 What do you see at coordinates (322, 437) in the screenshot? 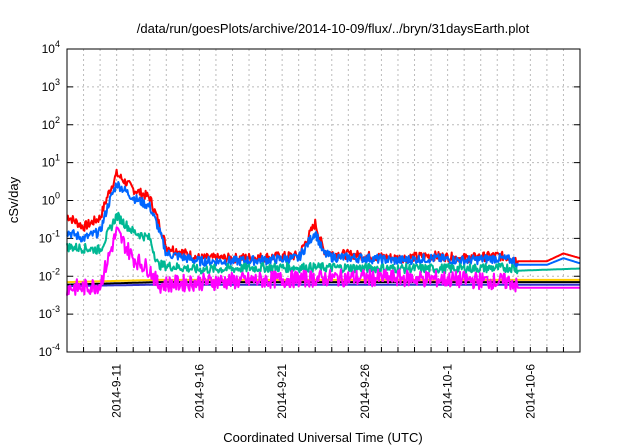
I see `x-axis-label: Coordinated Universal Time (UTC)` at bounding box center [322, 437].